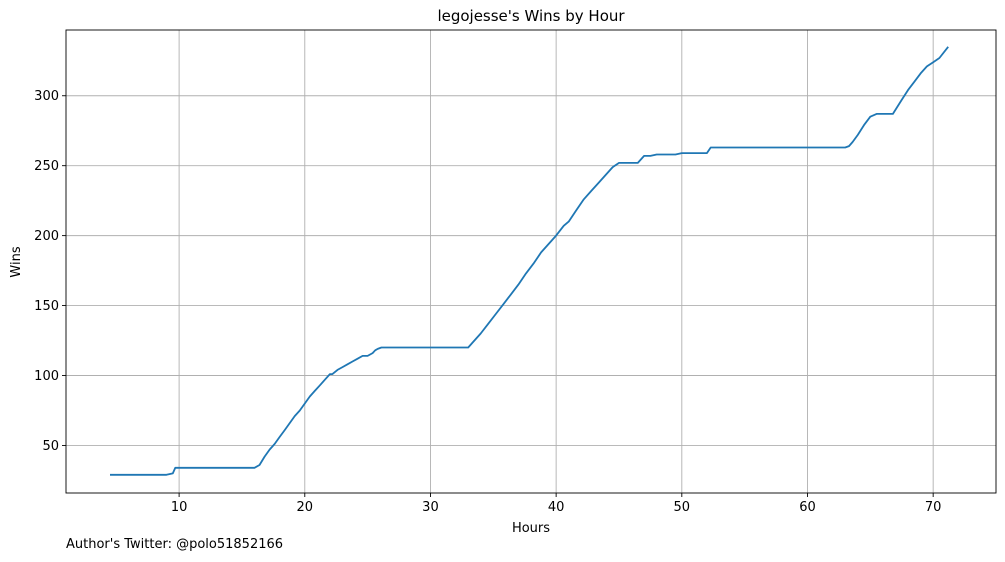 This screenshot has height=562, width=1005. I want to click on x-axis-label: Hours, so click(531, 528).